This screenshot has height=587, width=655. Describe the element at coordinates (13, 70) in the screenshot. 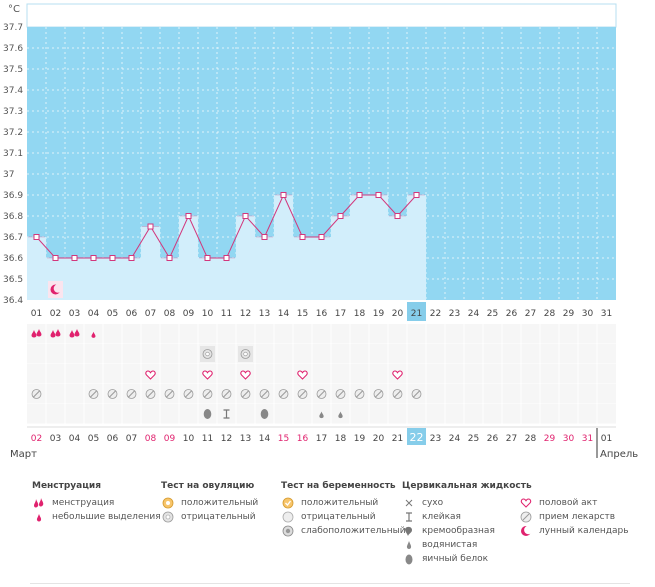

I see `y-tick-label: 37.5` at that location.